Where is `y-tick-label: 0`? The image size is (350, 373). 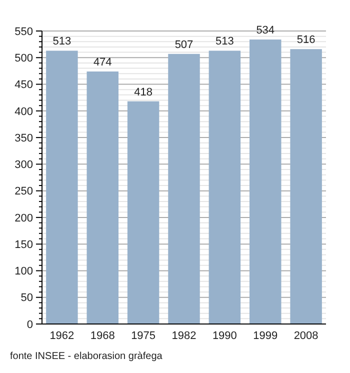 y-tick-label: 0 is located at coordinates (29, 324).